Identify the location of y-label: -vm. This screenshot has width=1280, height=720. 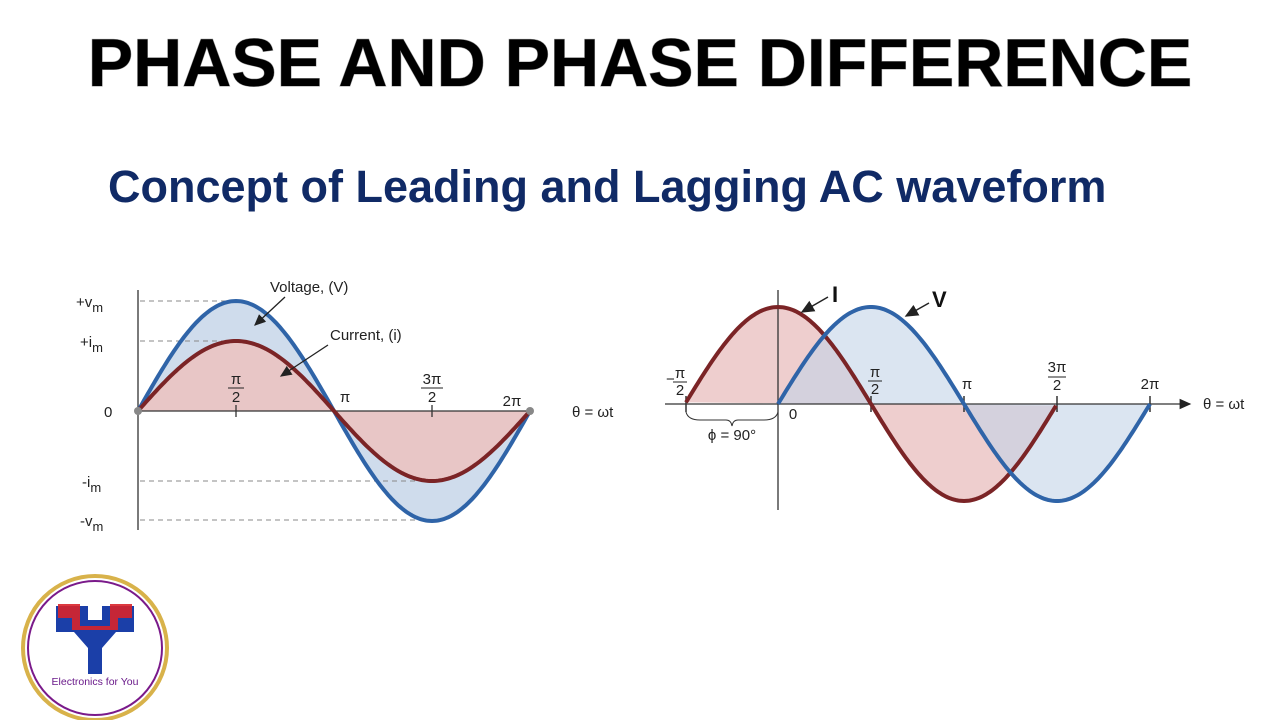
(91, 523).